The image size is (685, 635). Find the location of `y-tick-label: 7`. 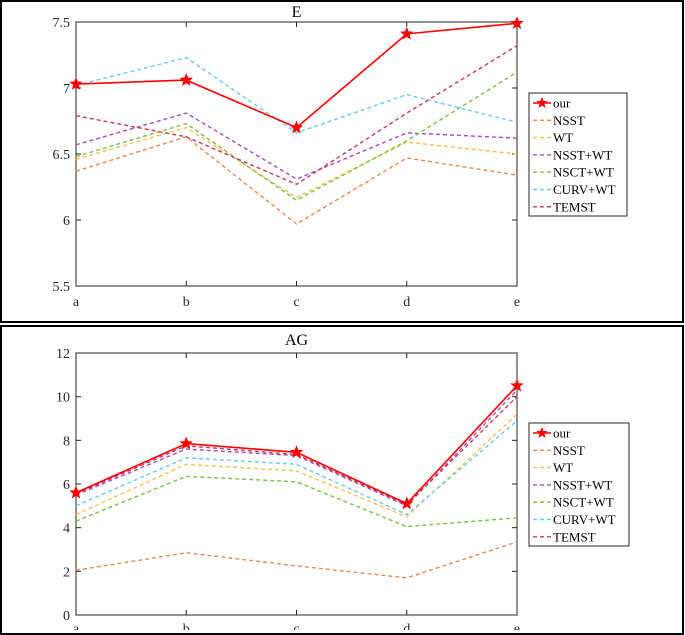

y-tick-label: 7 is located at coordinates (66, 89).